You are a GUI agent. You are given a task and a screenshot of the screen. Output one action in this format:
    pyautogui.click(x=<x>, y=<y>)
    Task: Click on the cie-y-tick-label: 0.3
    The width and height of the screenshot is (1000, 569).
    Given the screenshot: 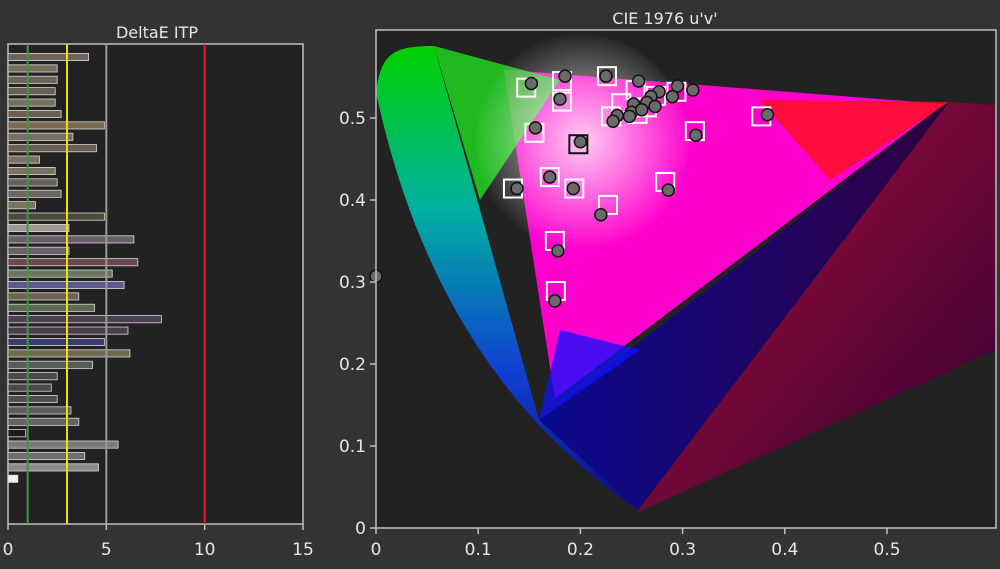 What is the action you would take?
    pyautogui.click(x=352, y=283)
    